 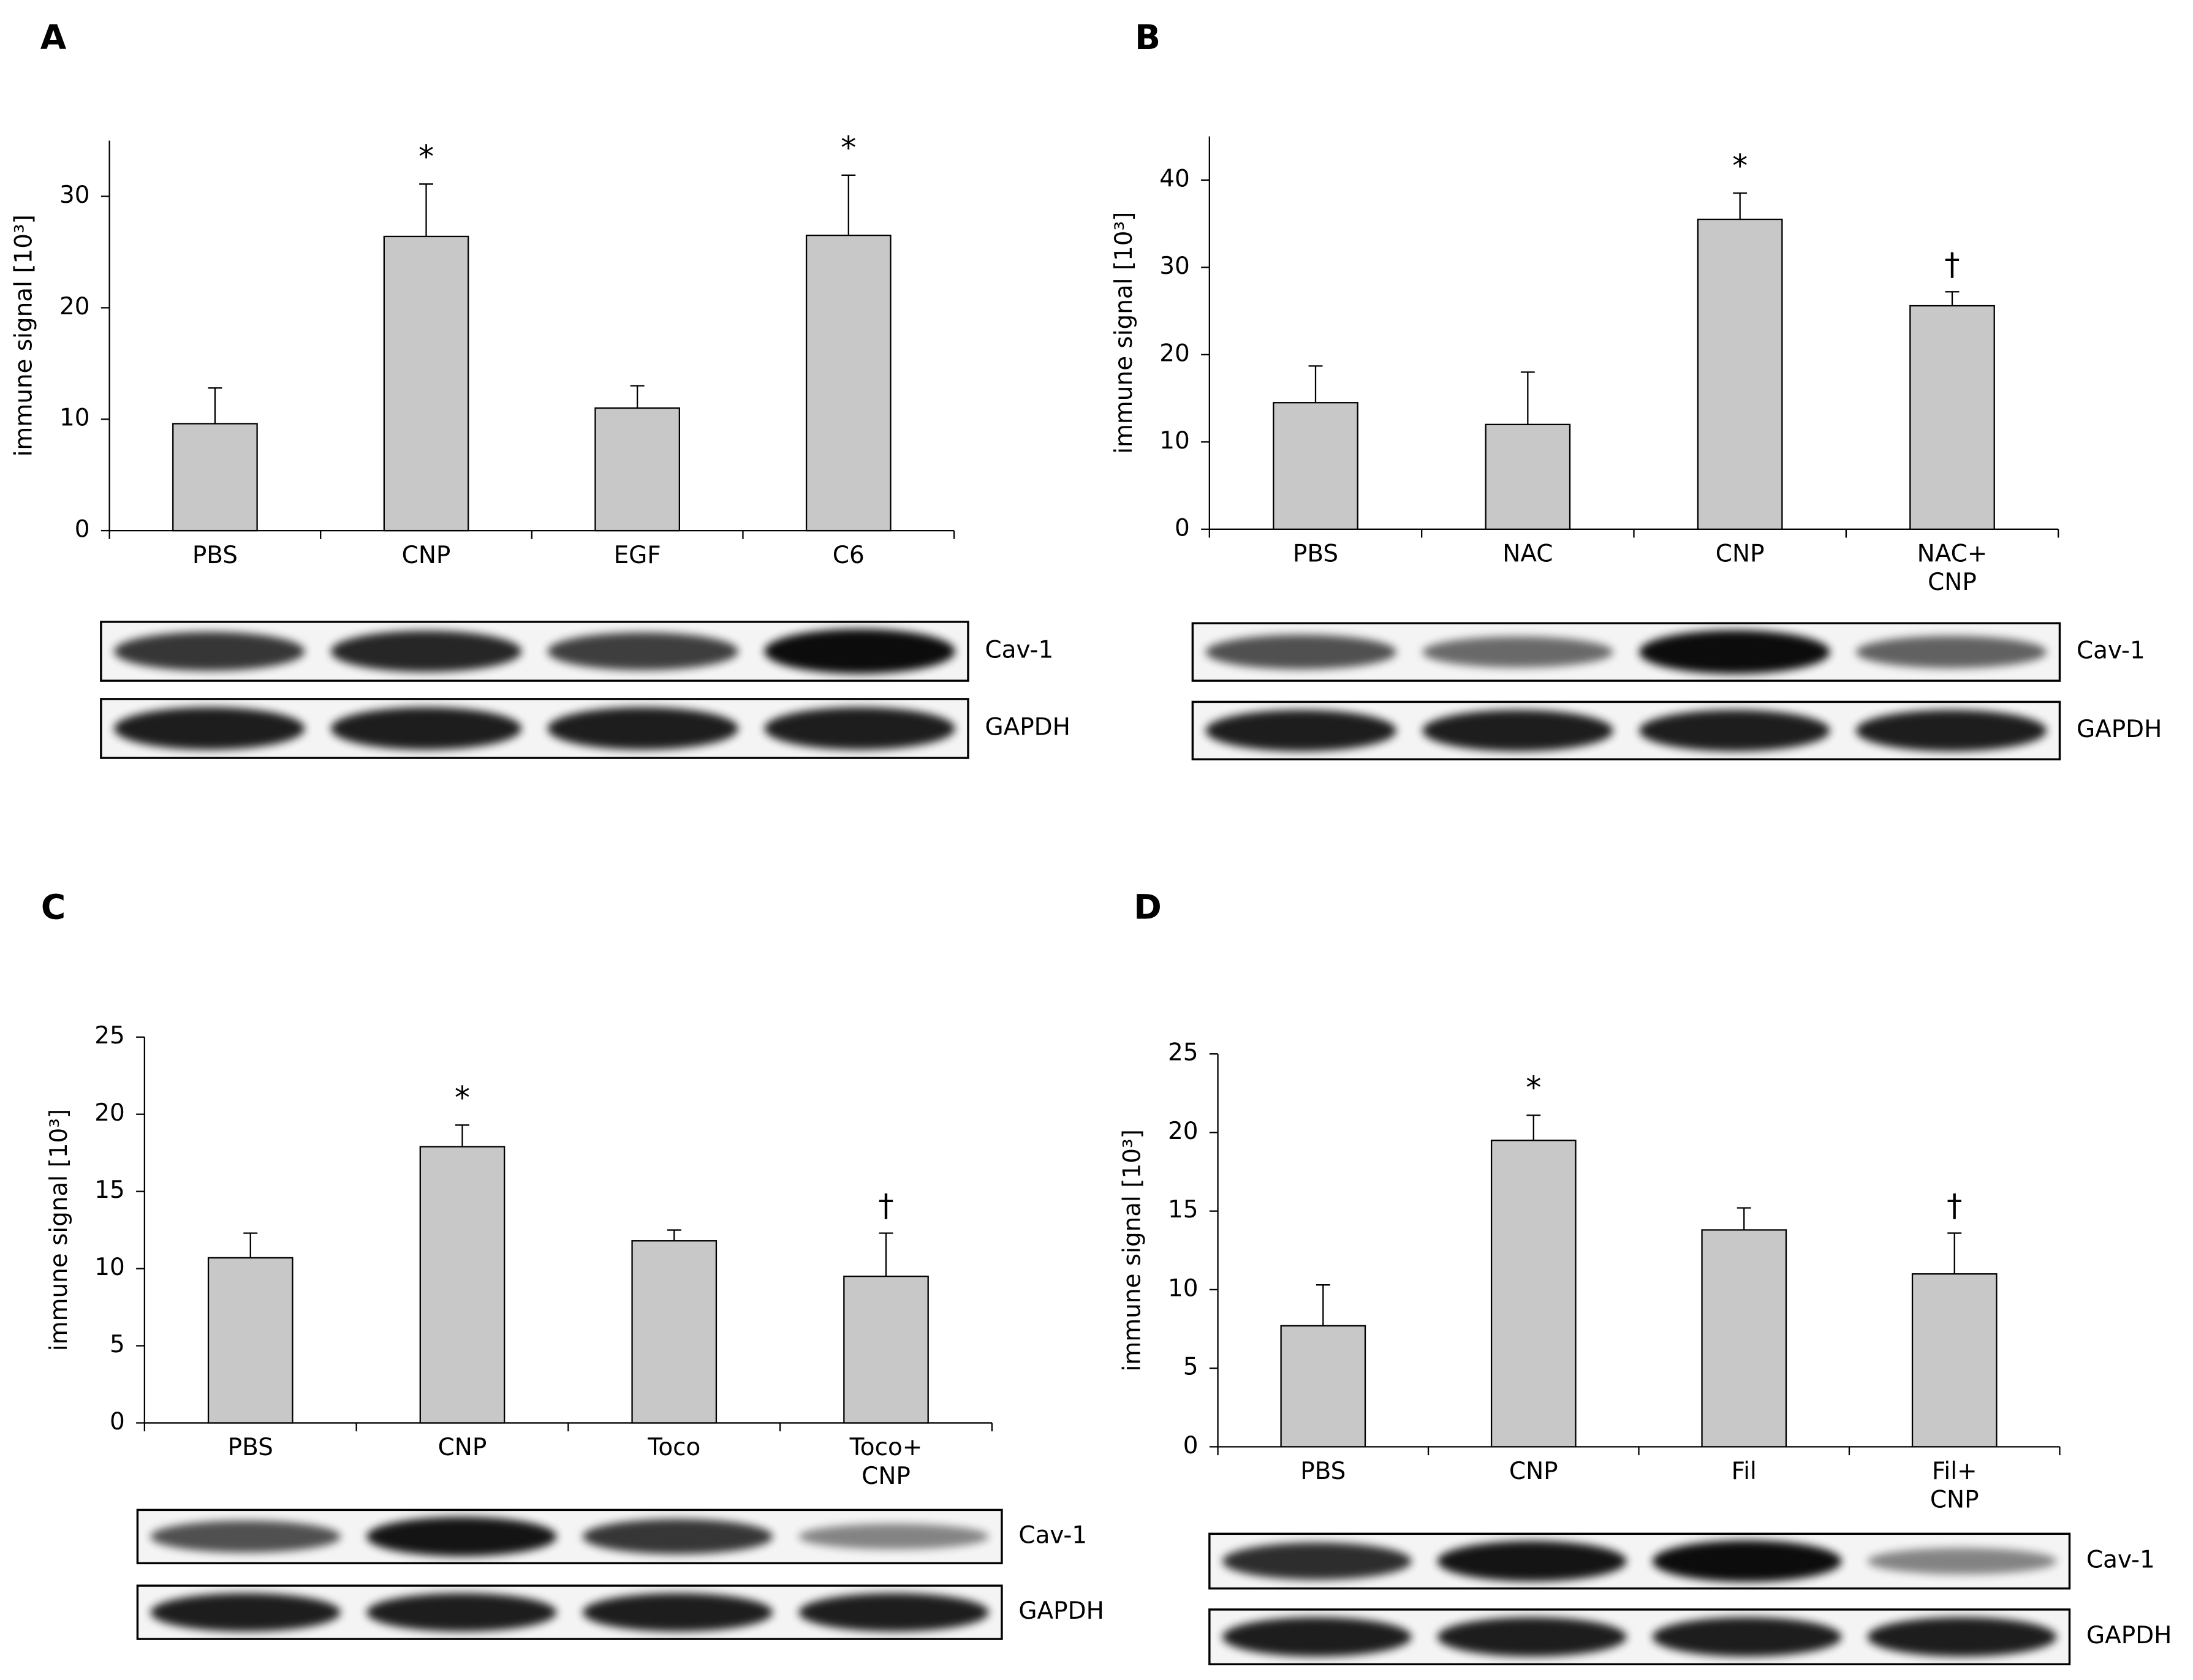 What do you see at coordinates (53, 37) in the screenshot?
I see `panel-label: A` at bounding box center [53, 37].